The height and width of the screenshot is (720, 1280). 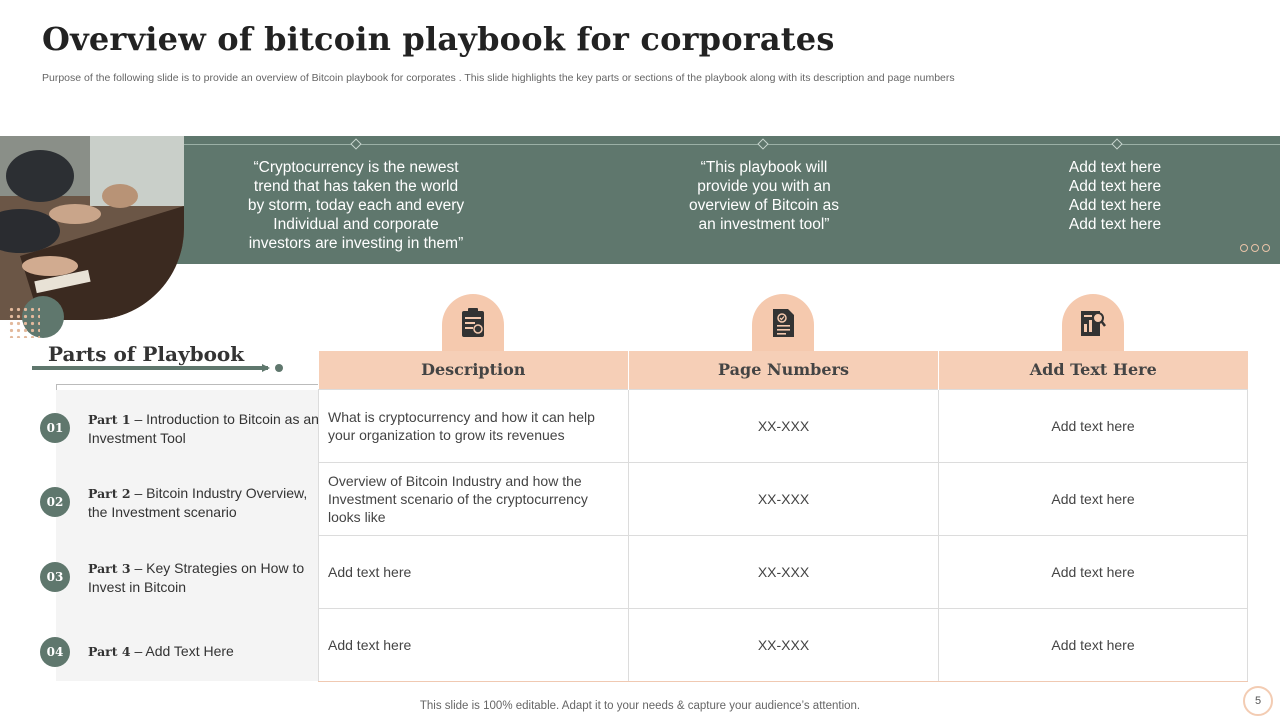 I want to click on part-number-badge: 02, so click(x=55, y=502).